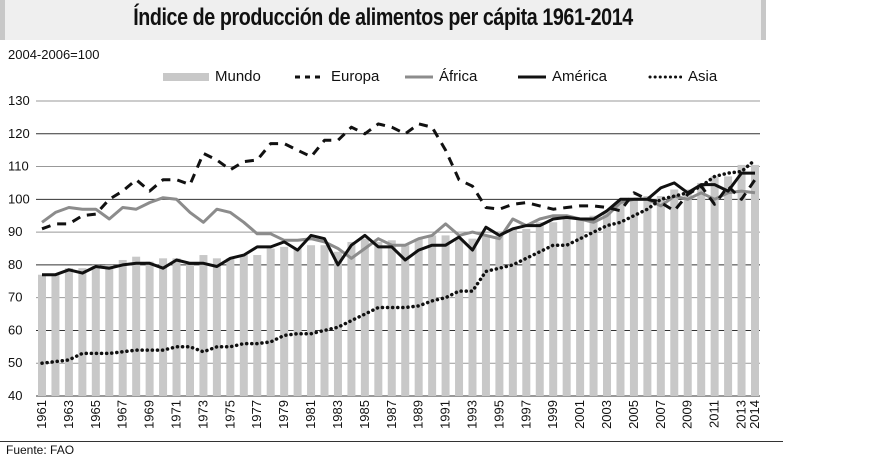 This screenshot has width=889, height=464. Describe the element at coordinates (647, 296) in the screenshot. I see `bar-mundo-2006` at that location.